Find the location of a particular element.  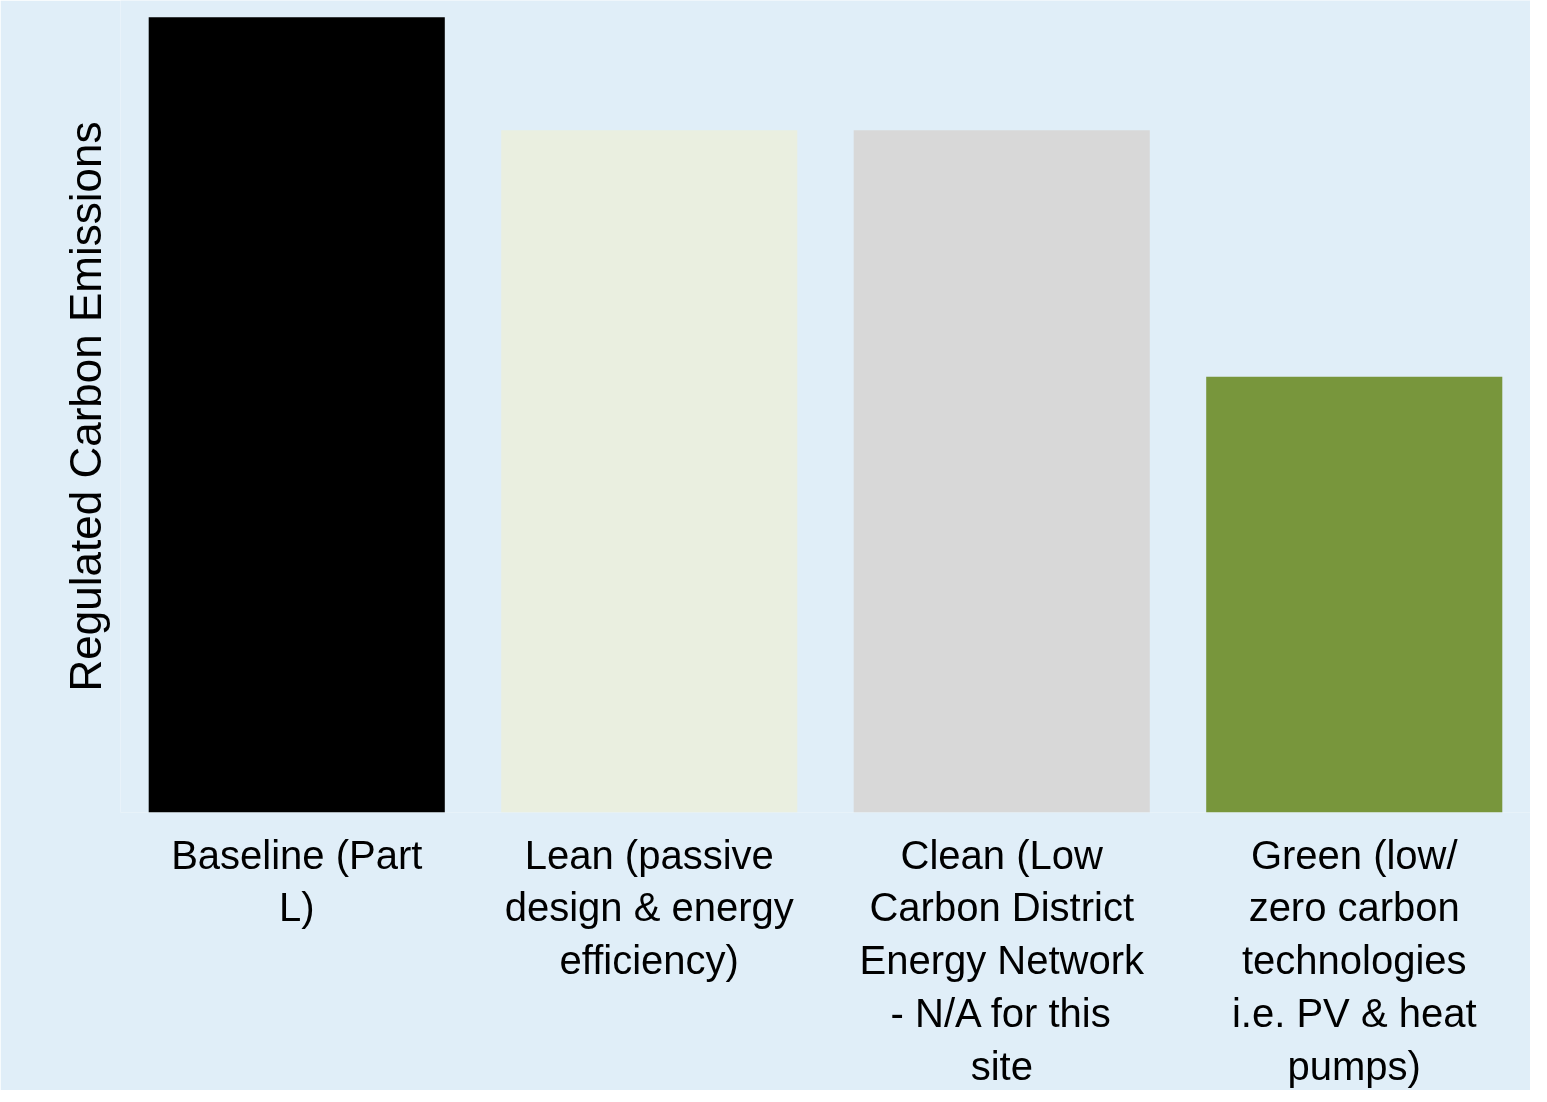

x-tick-label: Clean (Low Carbon District Energy Network - N/A for this site is located at coordinates (1002, 960).